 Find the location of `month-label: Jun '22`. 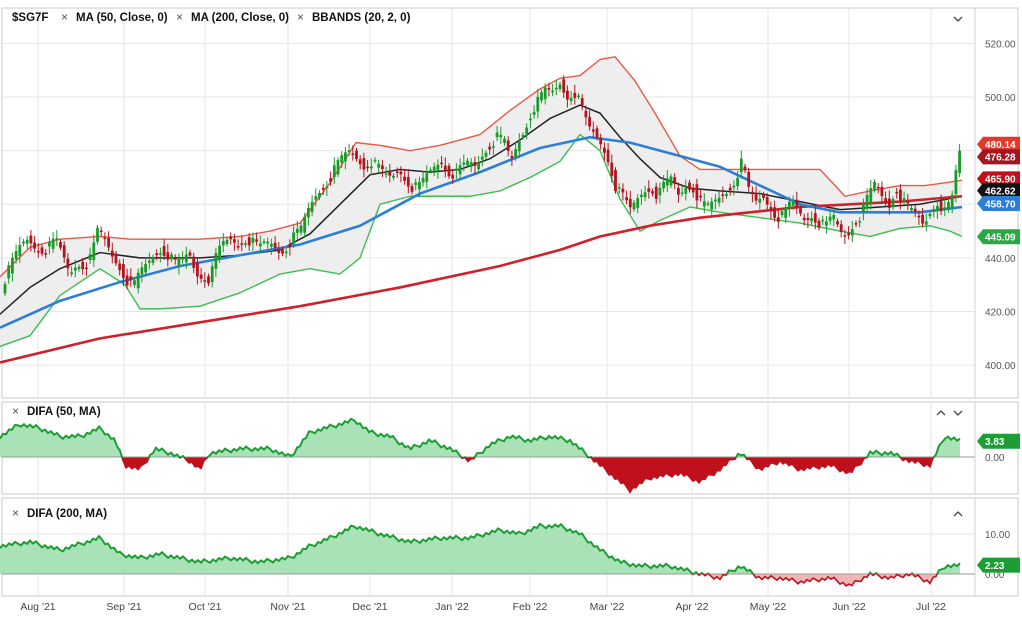

month-label: Jun '22 is located at coordinates (849, 607).